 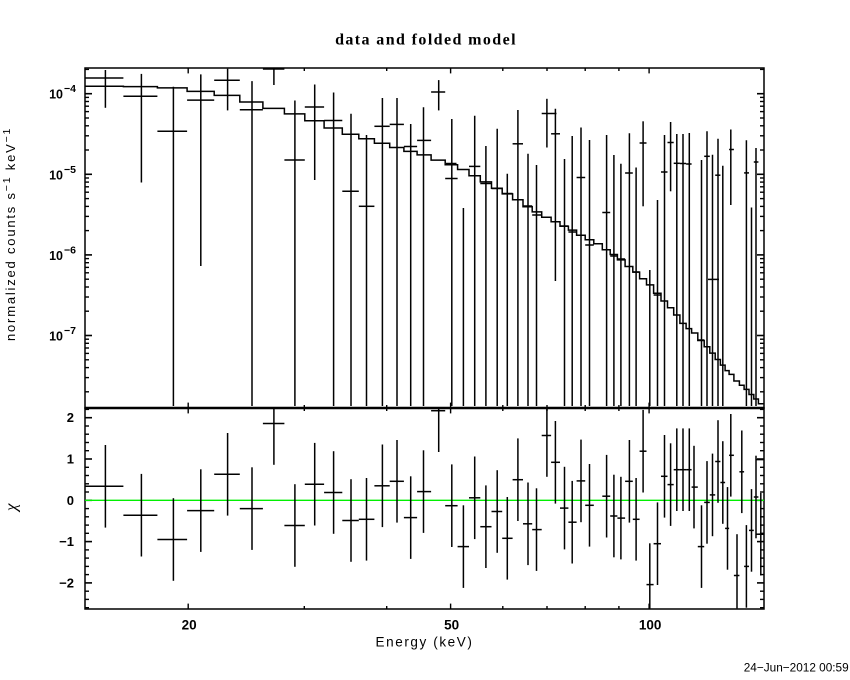 What do you see at coordinates (70, 331) in the screenshot?
I see `svg-text: −7` at bounding box center [70, 331].